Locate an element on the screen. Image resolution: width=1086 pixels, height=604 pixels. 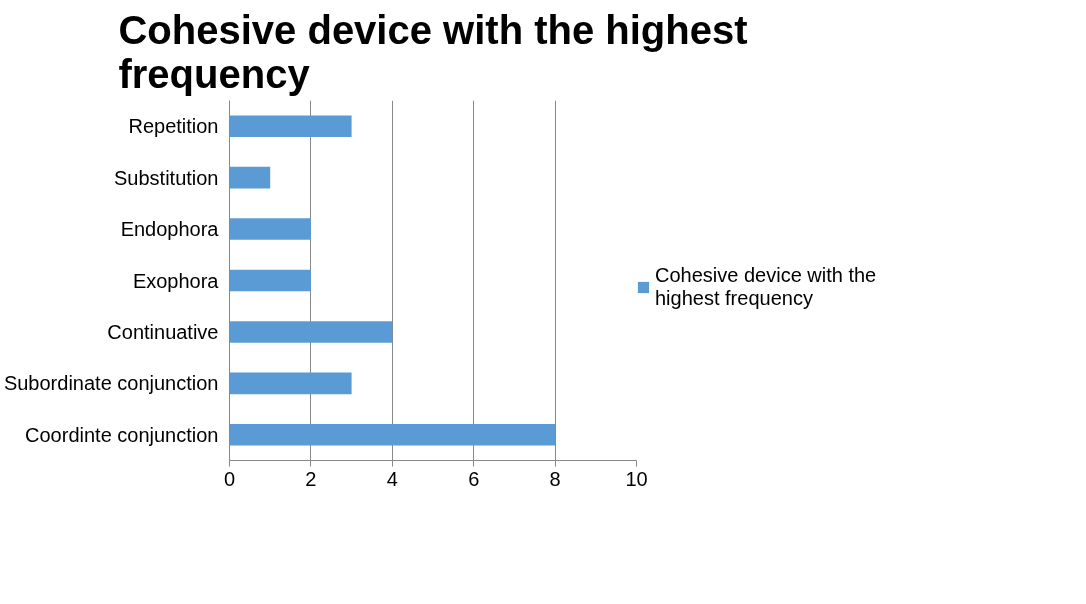
x-tick-label: 10 is located at coordinates (636, 478).